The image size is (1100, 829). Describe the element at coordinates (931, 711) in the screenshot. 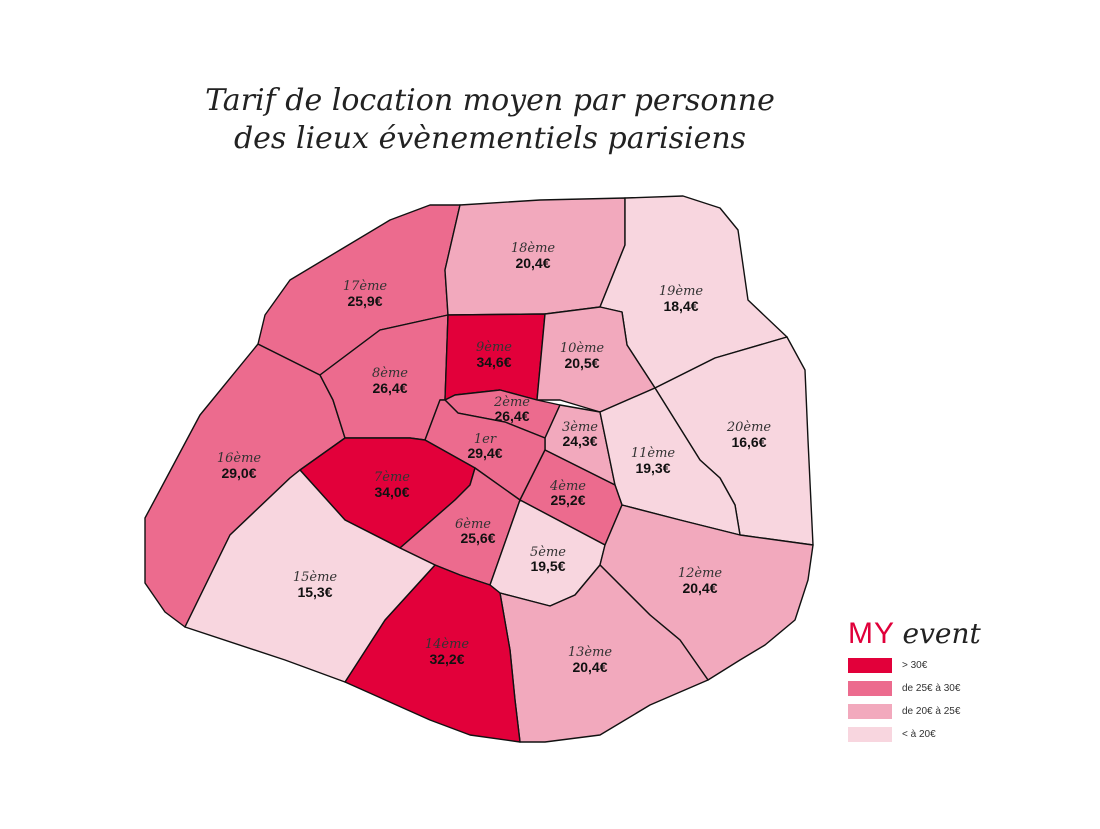

I see `legend-label: de 20€ à 25€` at that location.